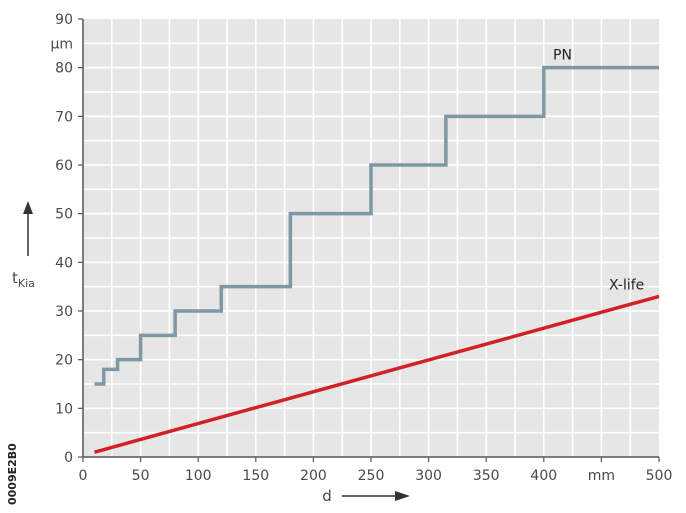 This screenshot has height=513, width=686. Describe the element at coordinates (601, 476) in the screenshot. I see `x-unit-label: mm` at that location.